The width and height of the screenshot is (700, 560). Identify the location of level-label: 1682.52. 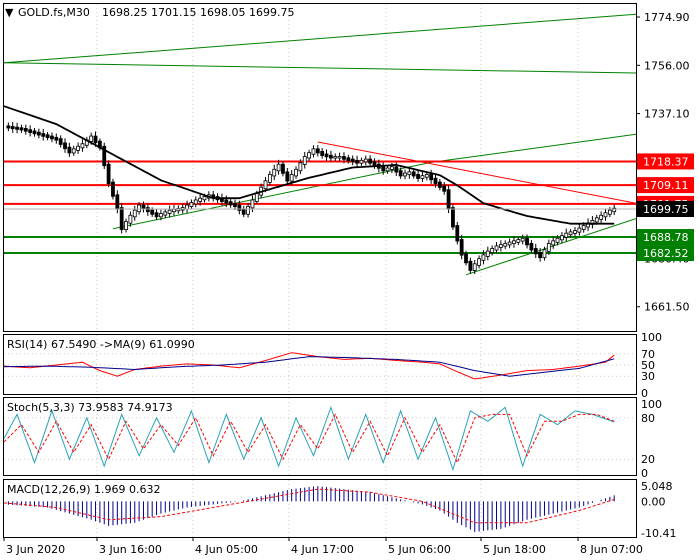
(666, 253).